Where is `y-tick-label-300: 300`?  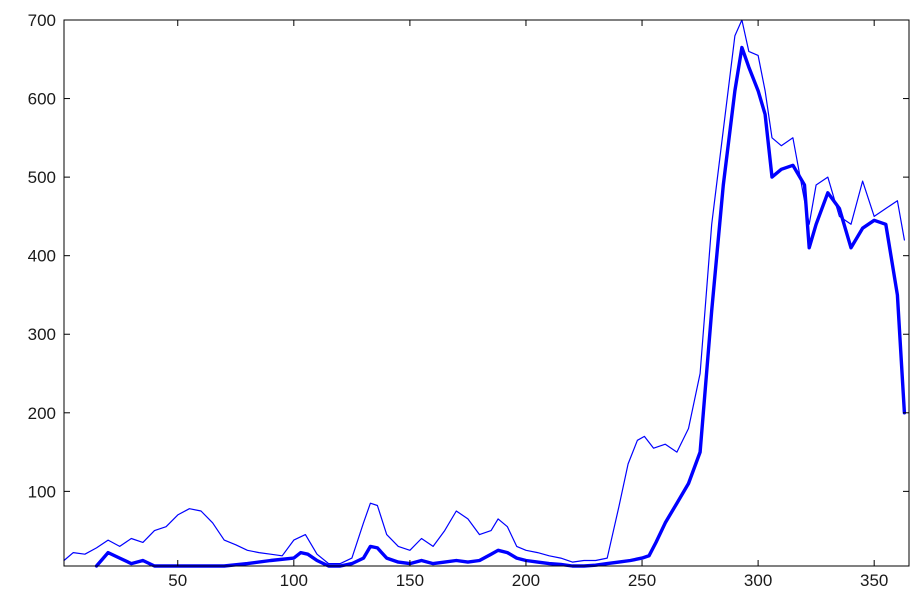 y-tick-label-300: 300 is located at coordinates (42, 334).